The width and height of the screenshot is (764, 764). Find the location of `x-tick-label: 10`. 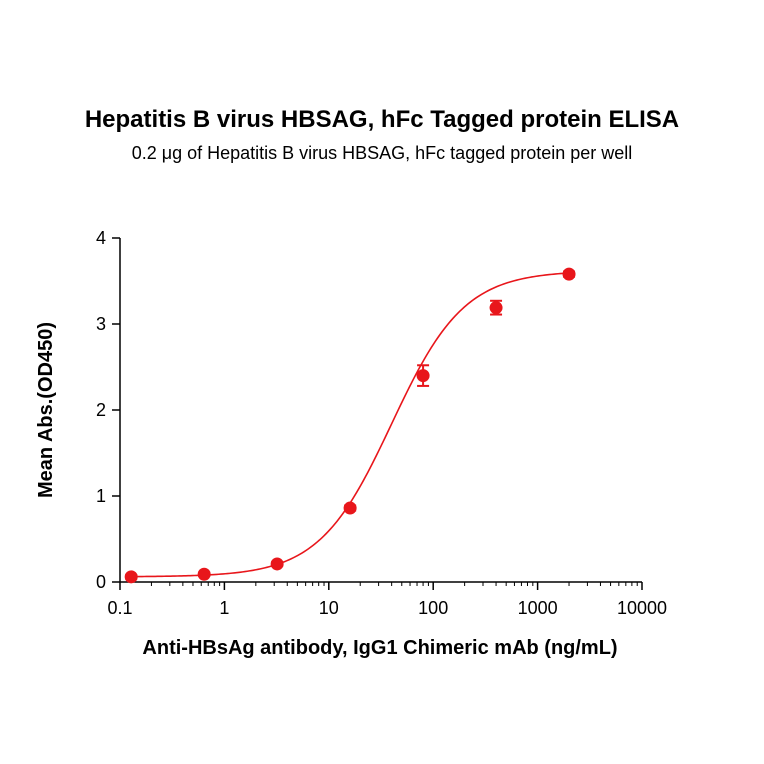

x-tick-label: 10 is located at coordinates (329, 608).